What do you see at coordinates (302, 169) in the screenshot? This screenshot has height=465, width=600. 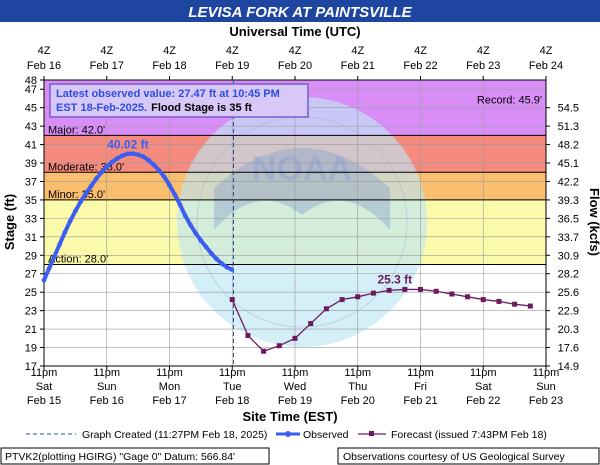 I see `watermark-text: NOAA` at bounding box center [302, 169].